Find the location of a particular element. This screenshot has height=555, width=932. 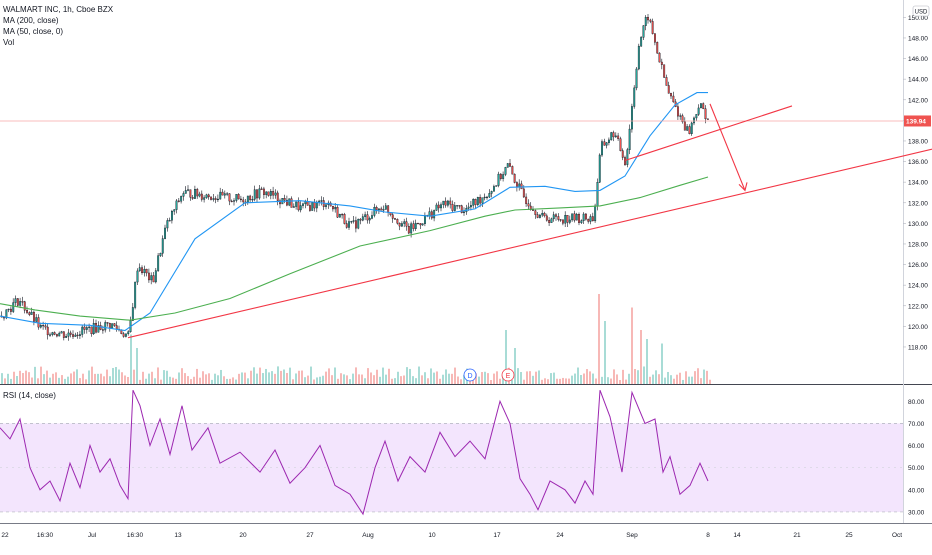

rsi-tick-label: 80.00 is located at coordinates (916, 402).